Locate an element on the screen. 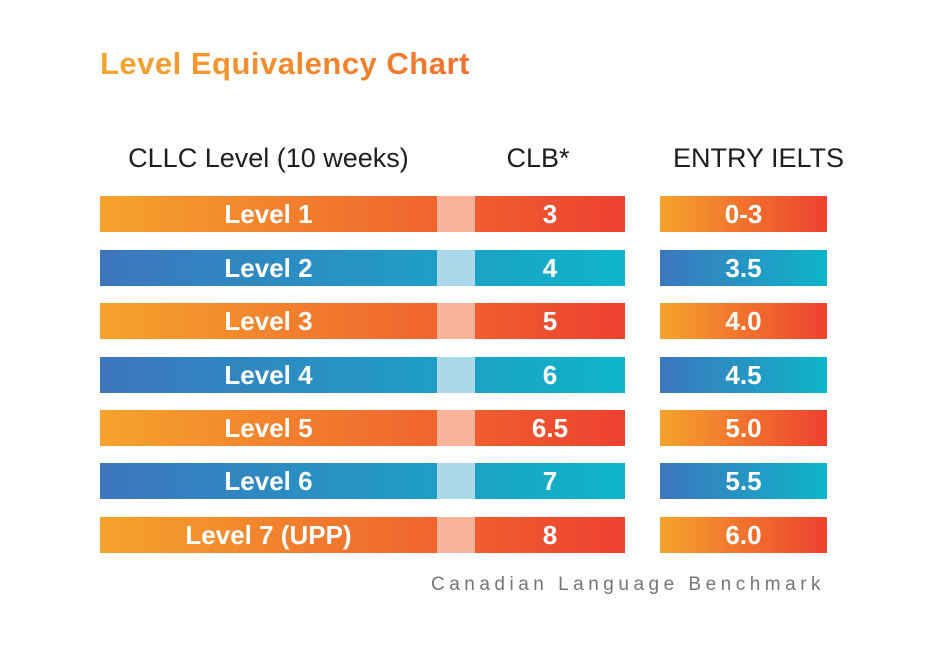 This screenshot has height=648, width=927. level-clb-bar: Level 5 6.5 is located at coordinates (362, 428).